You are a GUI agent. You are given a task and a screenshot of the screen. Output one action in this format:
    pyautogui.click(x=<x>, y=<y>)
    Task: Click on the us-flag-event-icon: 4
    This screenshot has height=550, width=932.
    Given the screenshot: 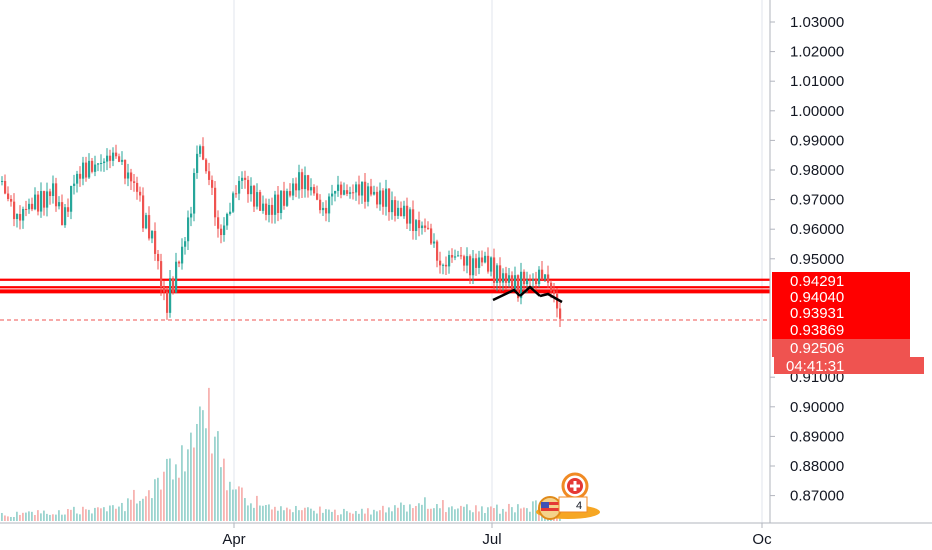 What is the action you would take?
    pyautogui.click(x=568, y=508)
    